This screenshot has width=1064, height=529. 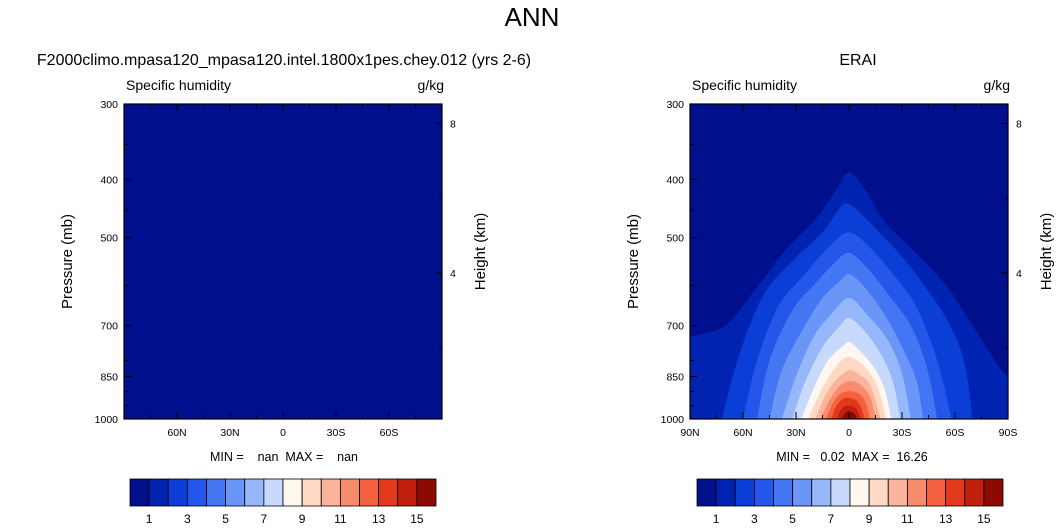 What do you see at coordinates (284, 457) in the screenshot?
I see `min-max-stats: MIN = nan MAX = nan` at bounding box center [284, 457].